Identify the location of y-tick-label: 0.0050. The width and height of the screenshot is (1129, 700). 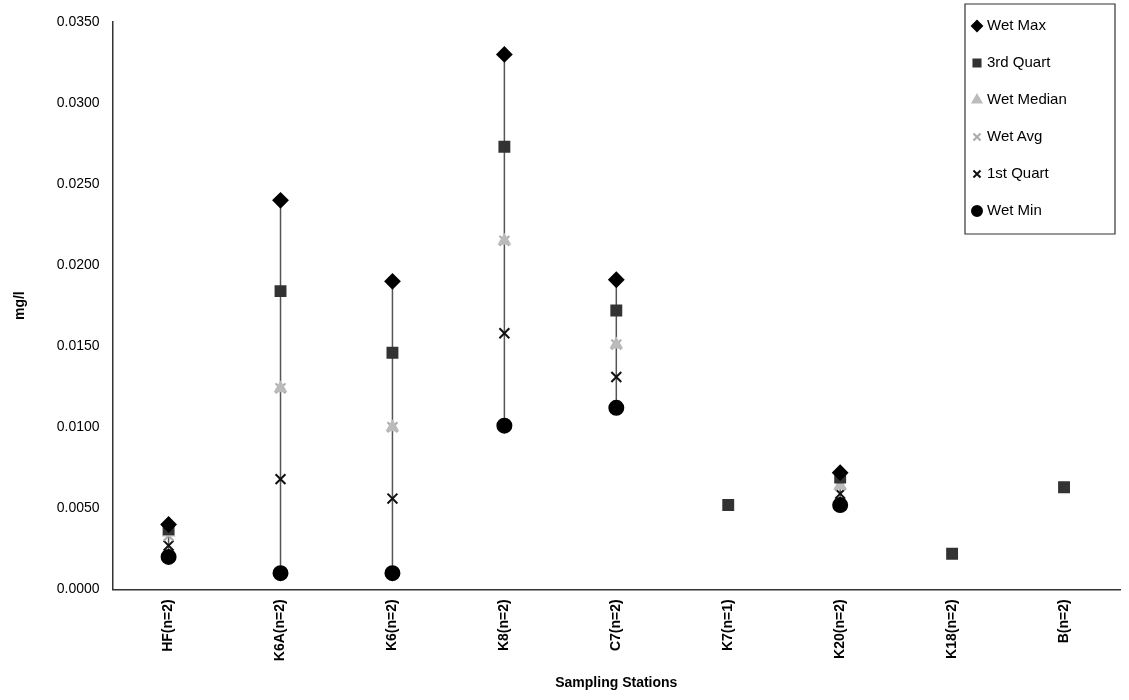
(78, 507).